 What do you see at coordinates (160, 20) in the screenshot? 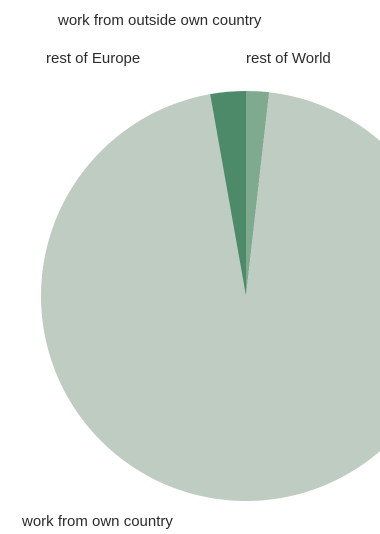
I see `label-work-from-outside-own-country: work from outside own country` at bounding box center [160, 20].